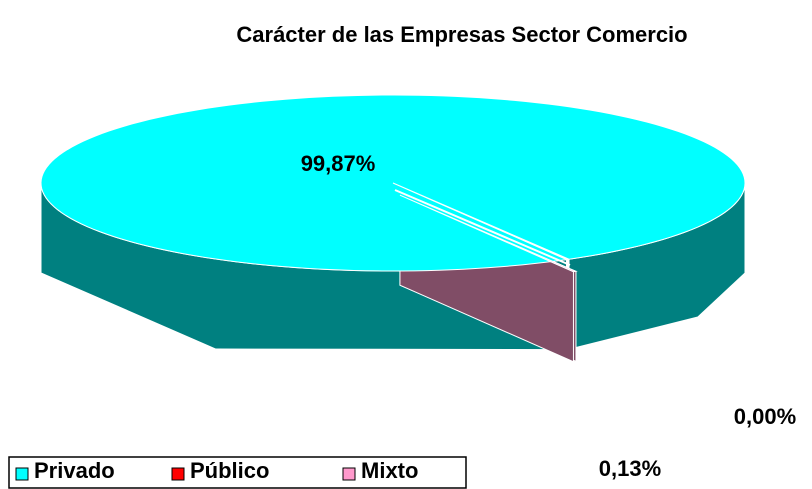 This screenshot has height=489, width=812. Describe the element at coordinates (765, 416) in the screenshot. I see `value-label: 0,00%` at that location.